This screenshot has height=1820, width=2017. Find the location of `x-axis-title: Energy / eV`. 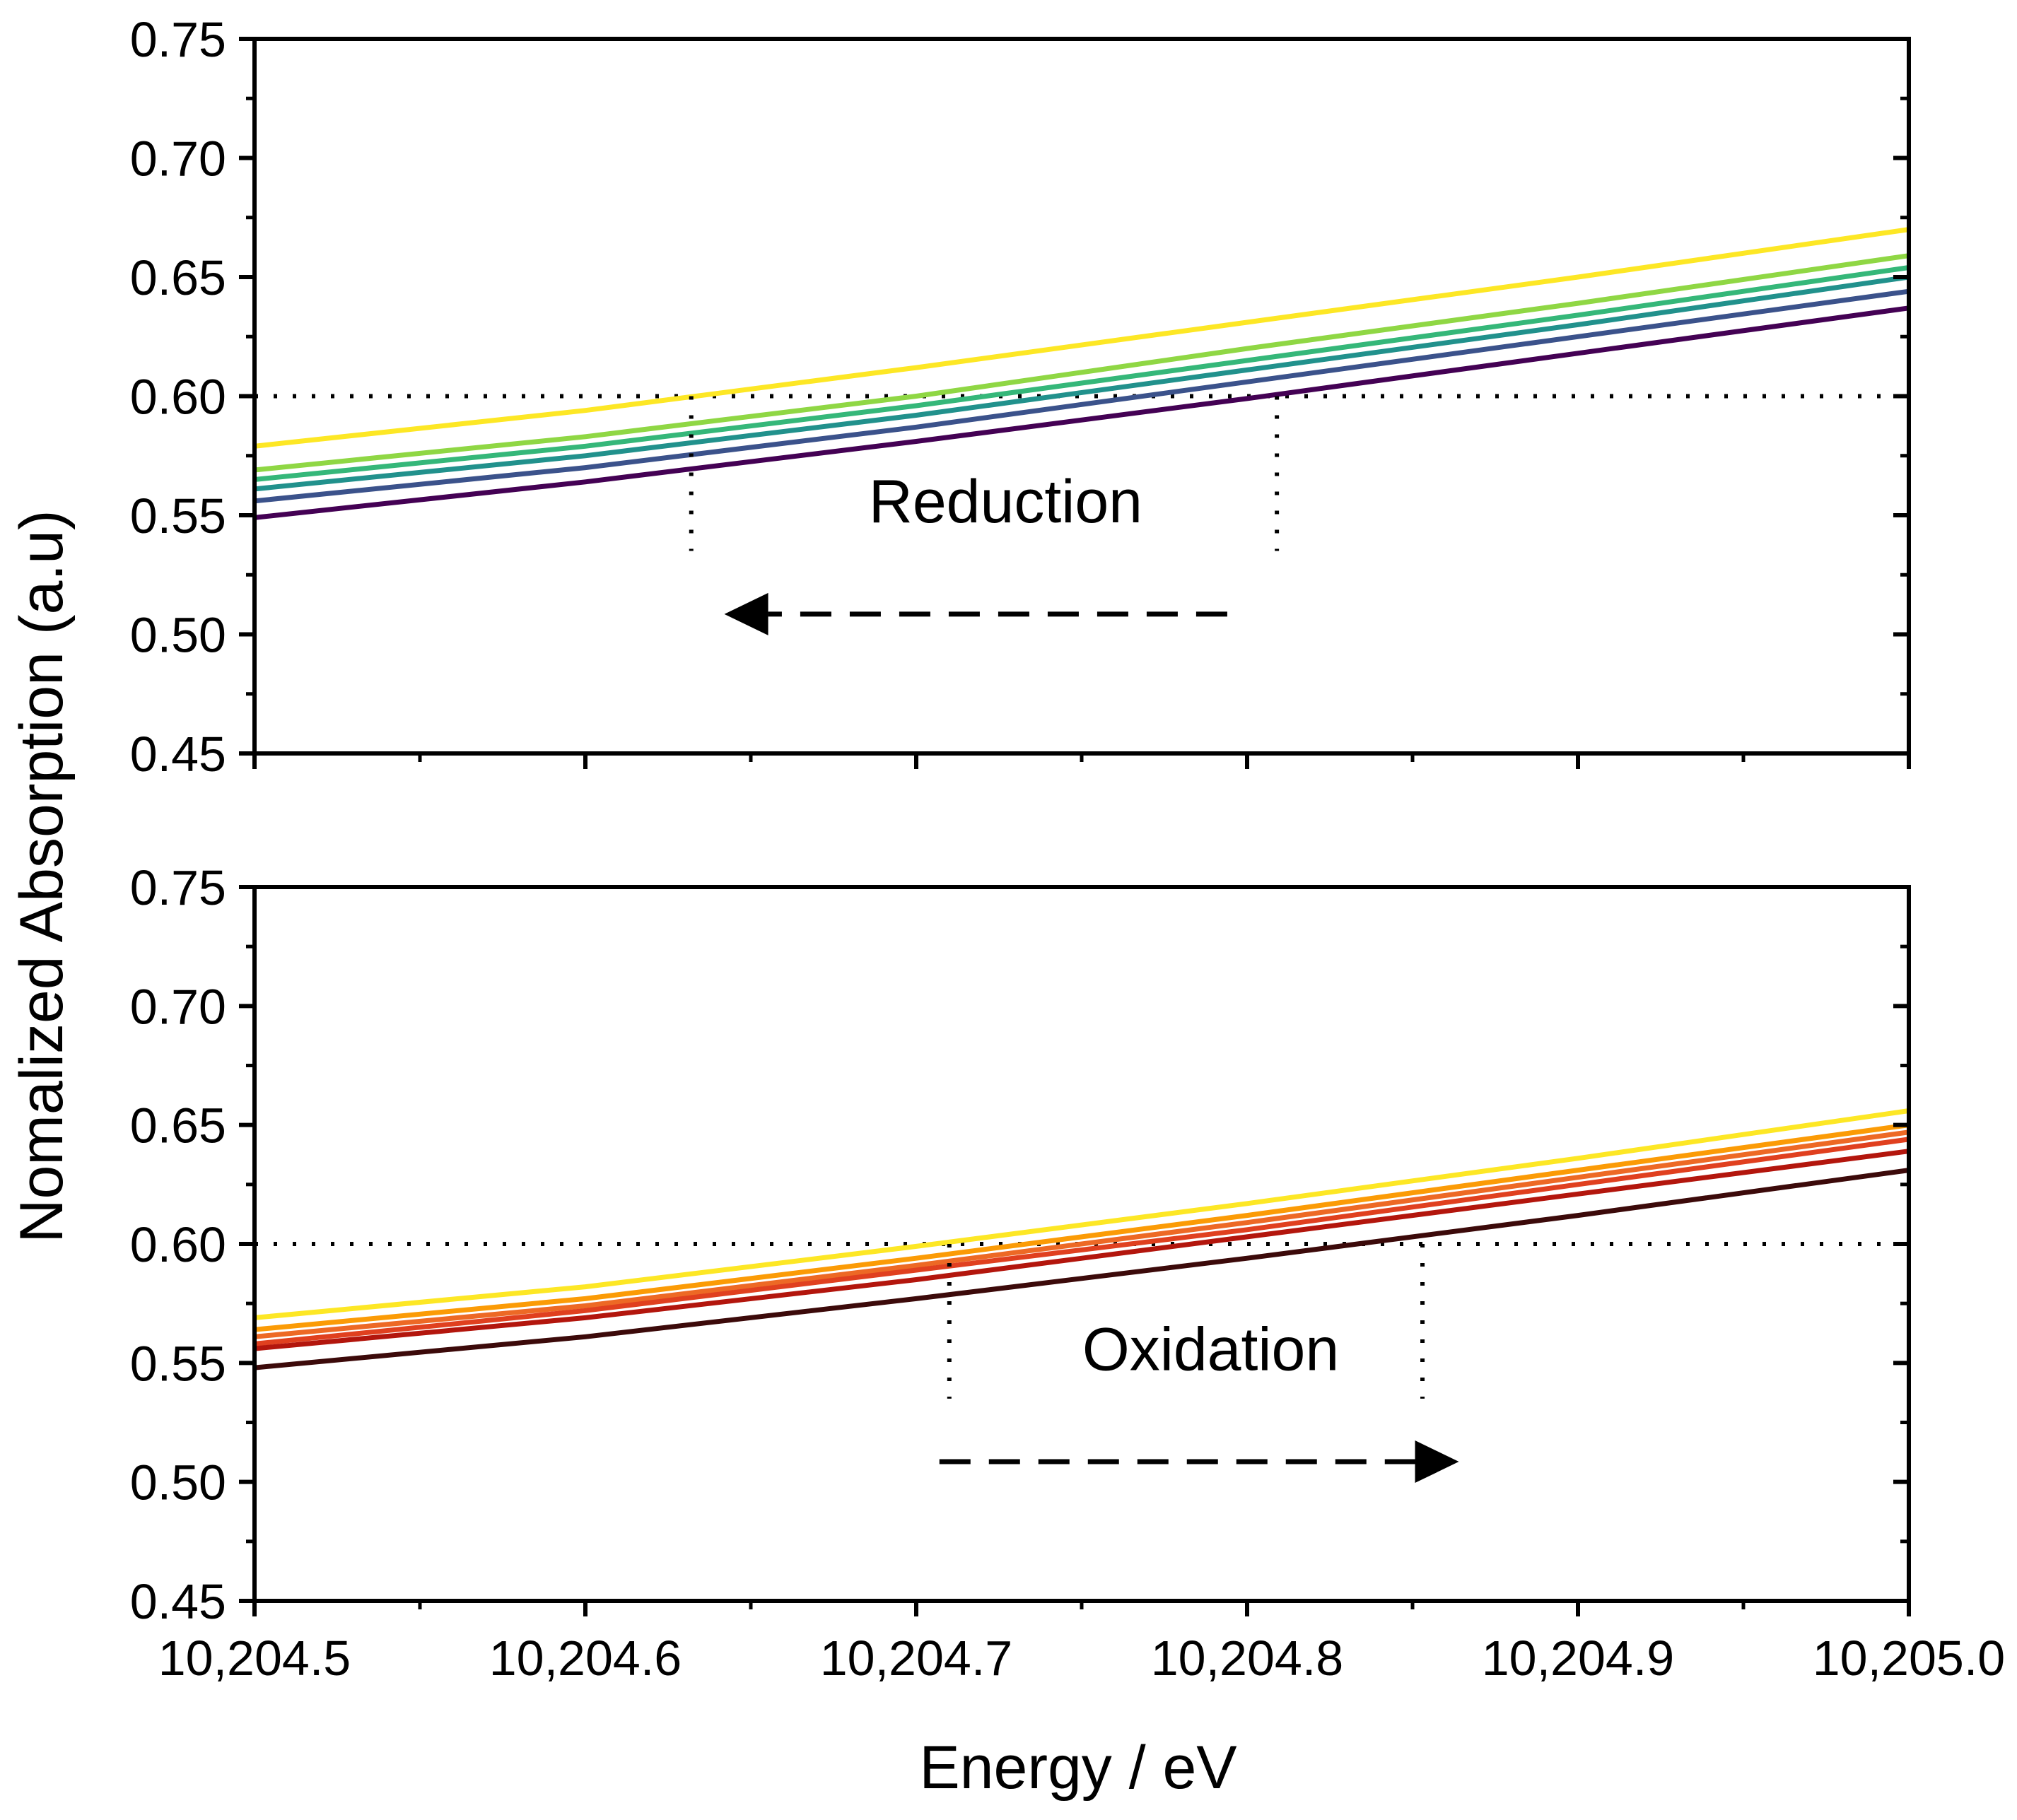

x-axis-title: Energy / eV is located at coordinates (1077, 1768).